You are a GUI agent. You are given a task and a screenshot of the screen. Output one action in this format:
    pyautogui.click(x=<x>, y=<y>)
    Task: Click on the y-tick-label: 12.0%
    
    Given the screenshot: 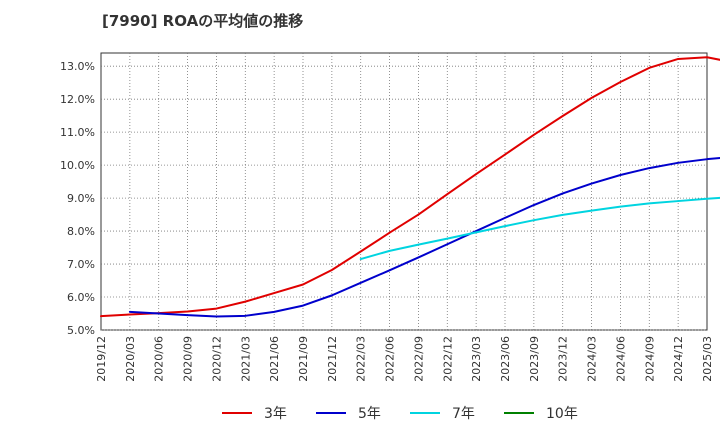 What is the action you would take?
    pyautogui.click(x=77, y=99)
    